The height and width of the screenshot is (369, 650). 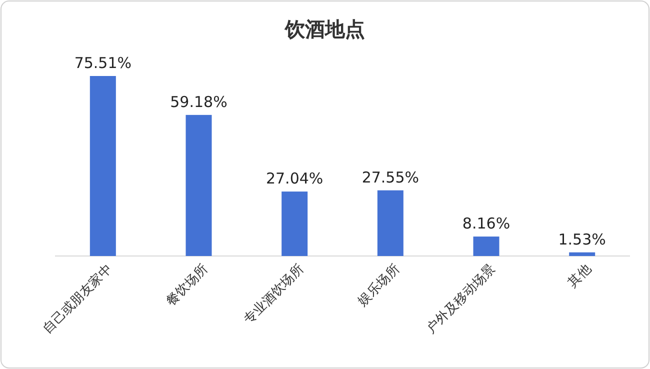 What do you see at coordinates (579, 276) in the screenshot?
I see `x-tick-label: 其他` at bounding box center [579, 276].